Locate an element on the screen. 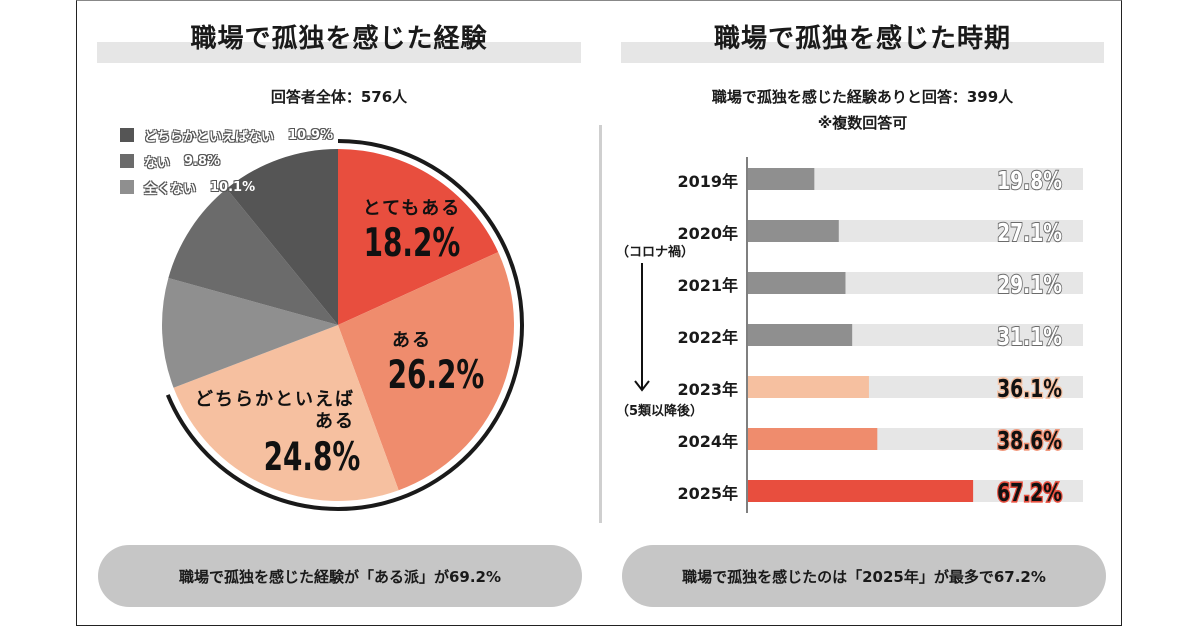 This screenshot has width=1200, height=630. down-arrow-icon is located at coordinates (642, 327).